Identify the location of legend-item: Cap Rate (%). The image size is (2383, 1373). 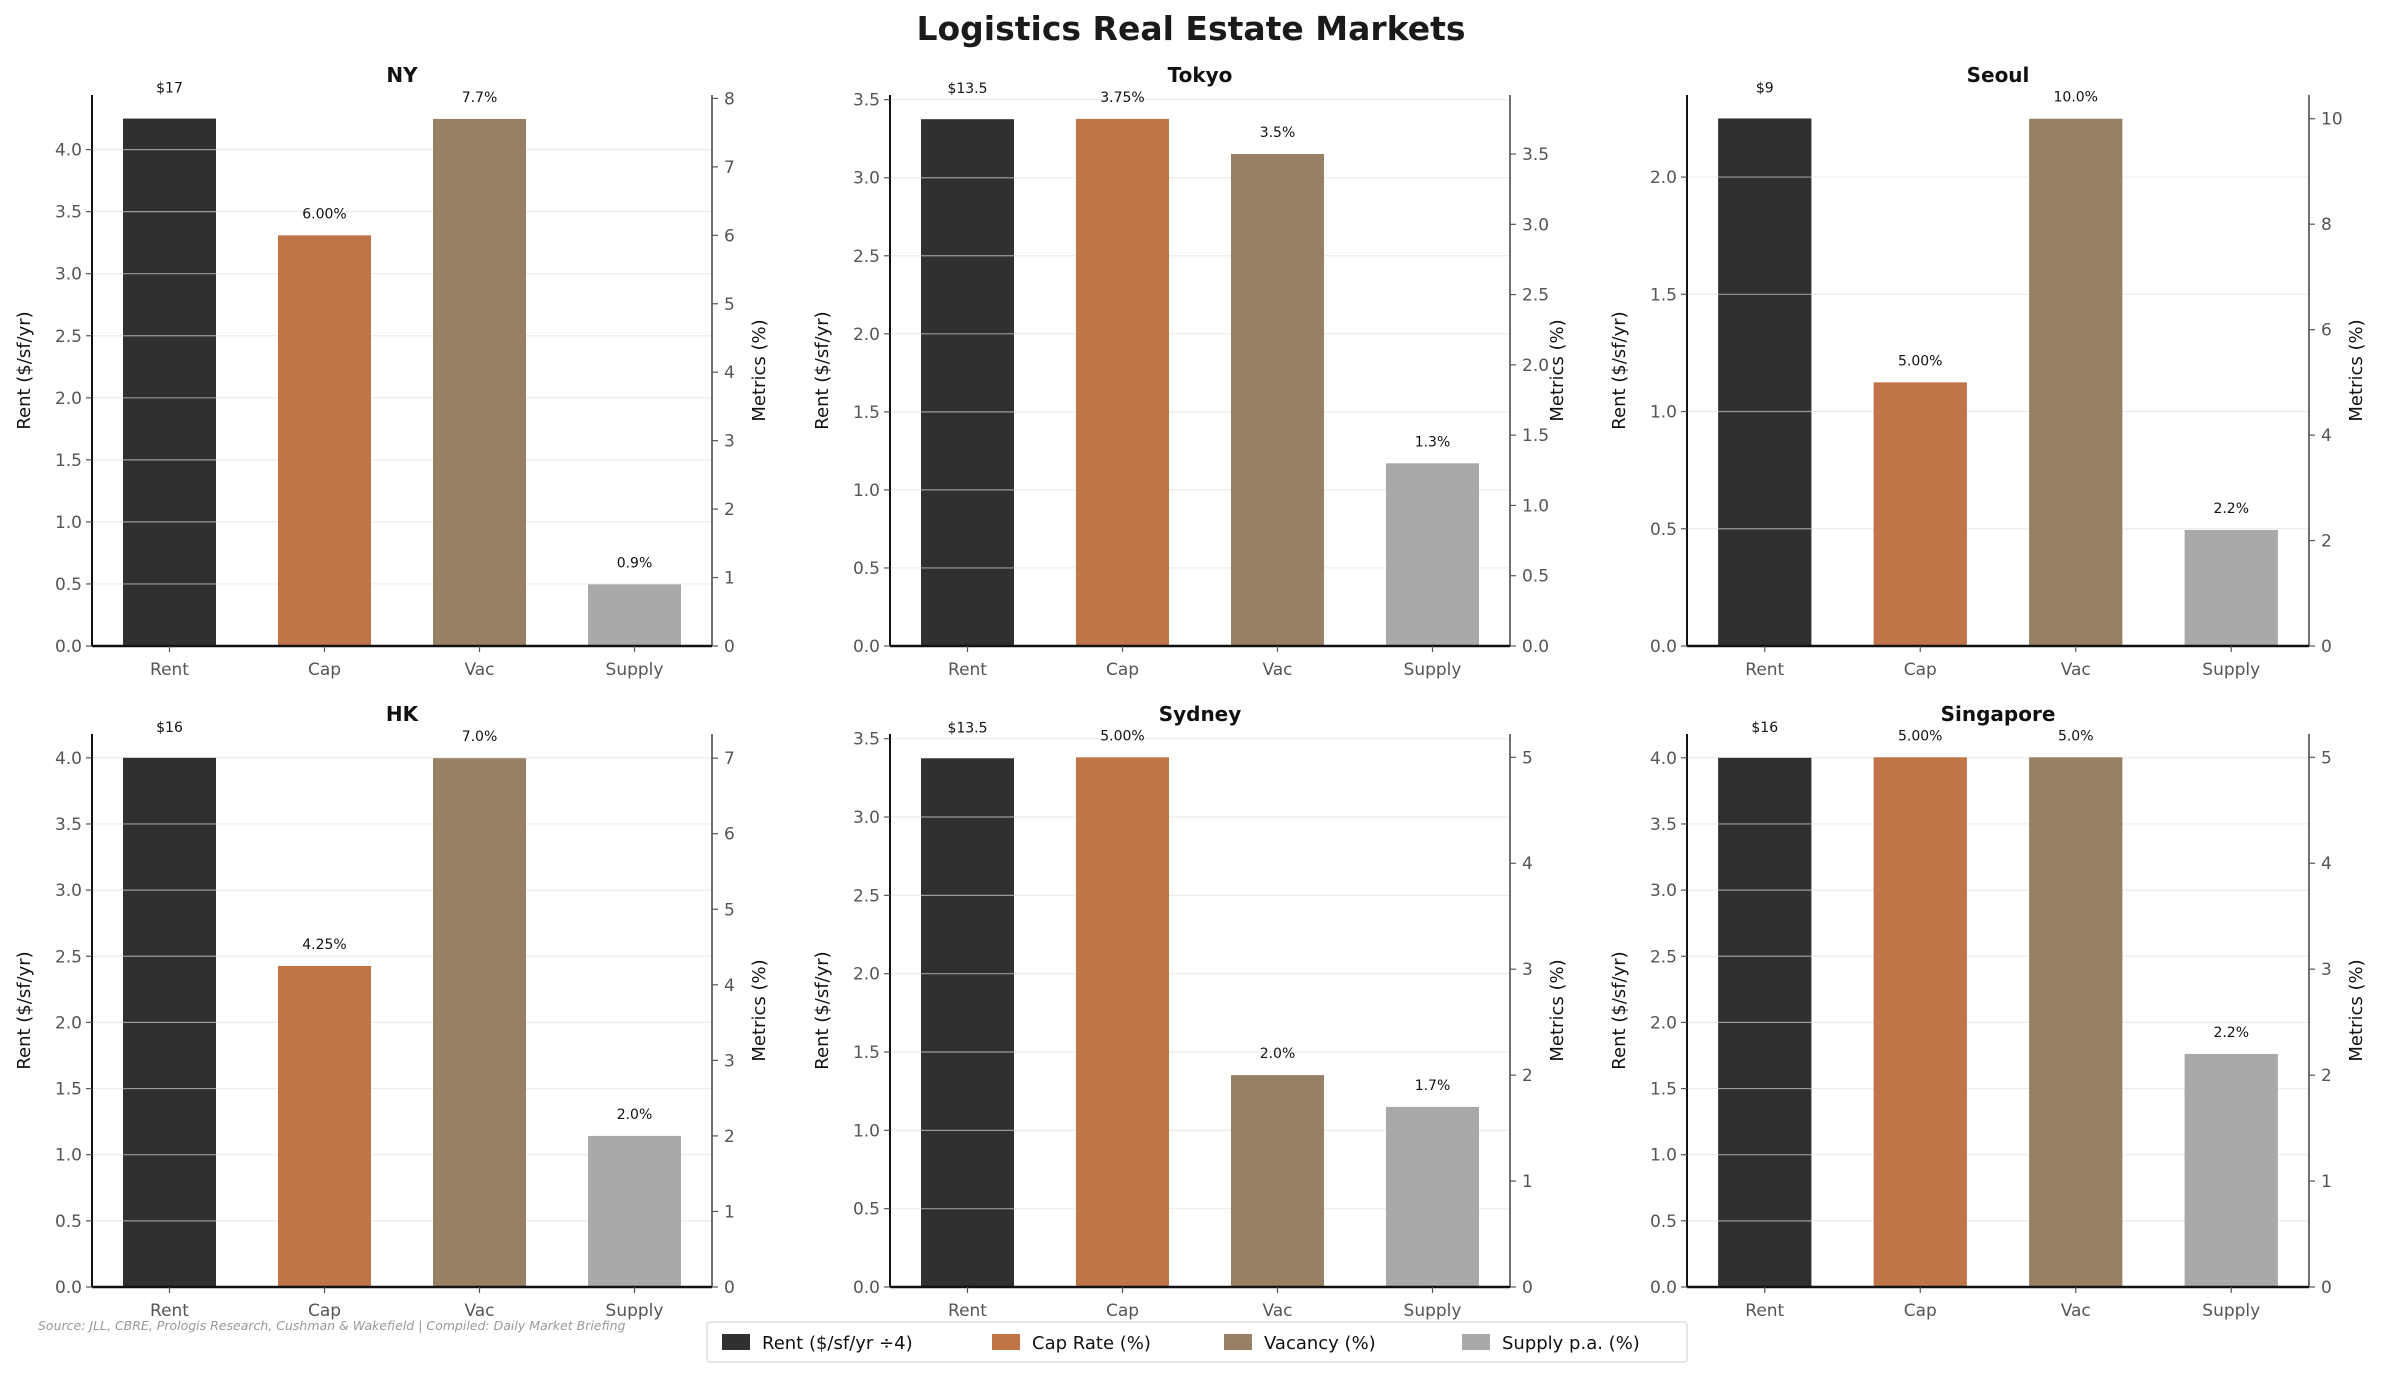
(1071, 1343).